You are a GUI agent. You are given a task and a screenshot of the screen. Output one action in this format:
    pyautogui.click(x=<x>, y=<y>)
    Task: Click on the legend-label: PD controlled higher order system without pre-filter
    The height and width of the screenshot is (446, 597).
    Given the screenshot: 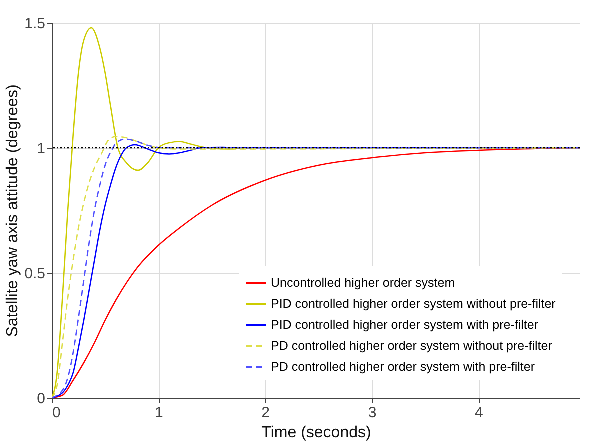 What is the action you would take?
    pyautogui.click(x=411, y=346)
    